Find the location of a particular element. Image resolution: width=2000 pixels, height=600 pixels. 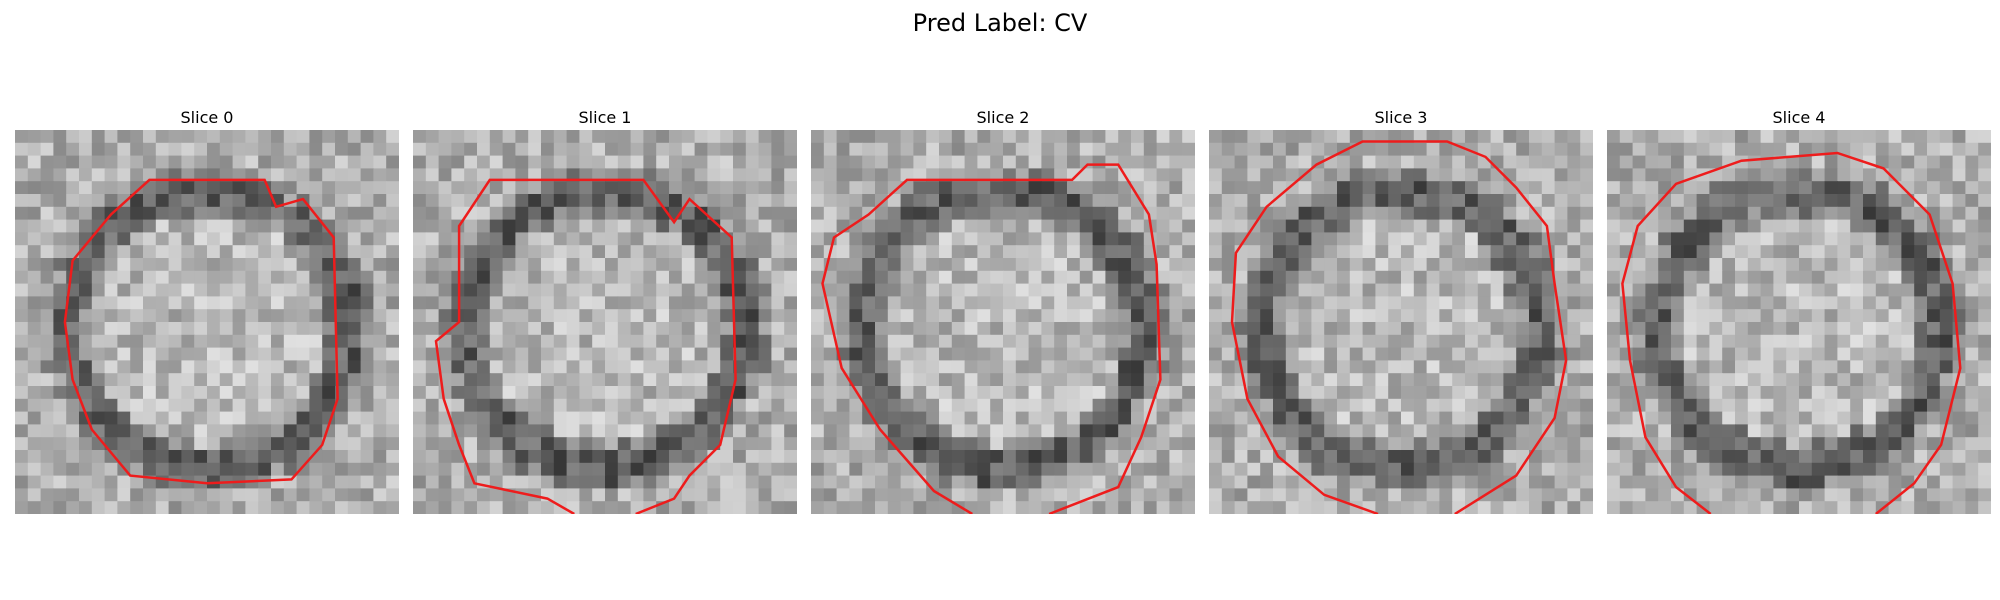

slice-title: Slice 3 is located at coordinates (1401, 117).